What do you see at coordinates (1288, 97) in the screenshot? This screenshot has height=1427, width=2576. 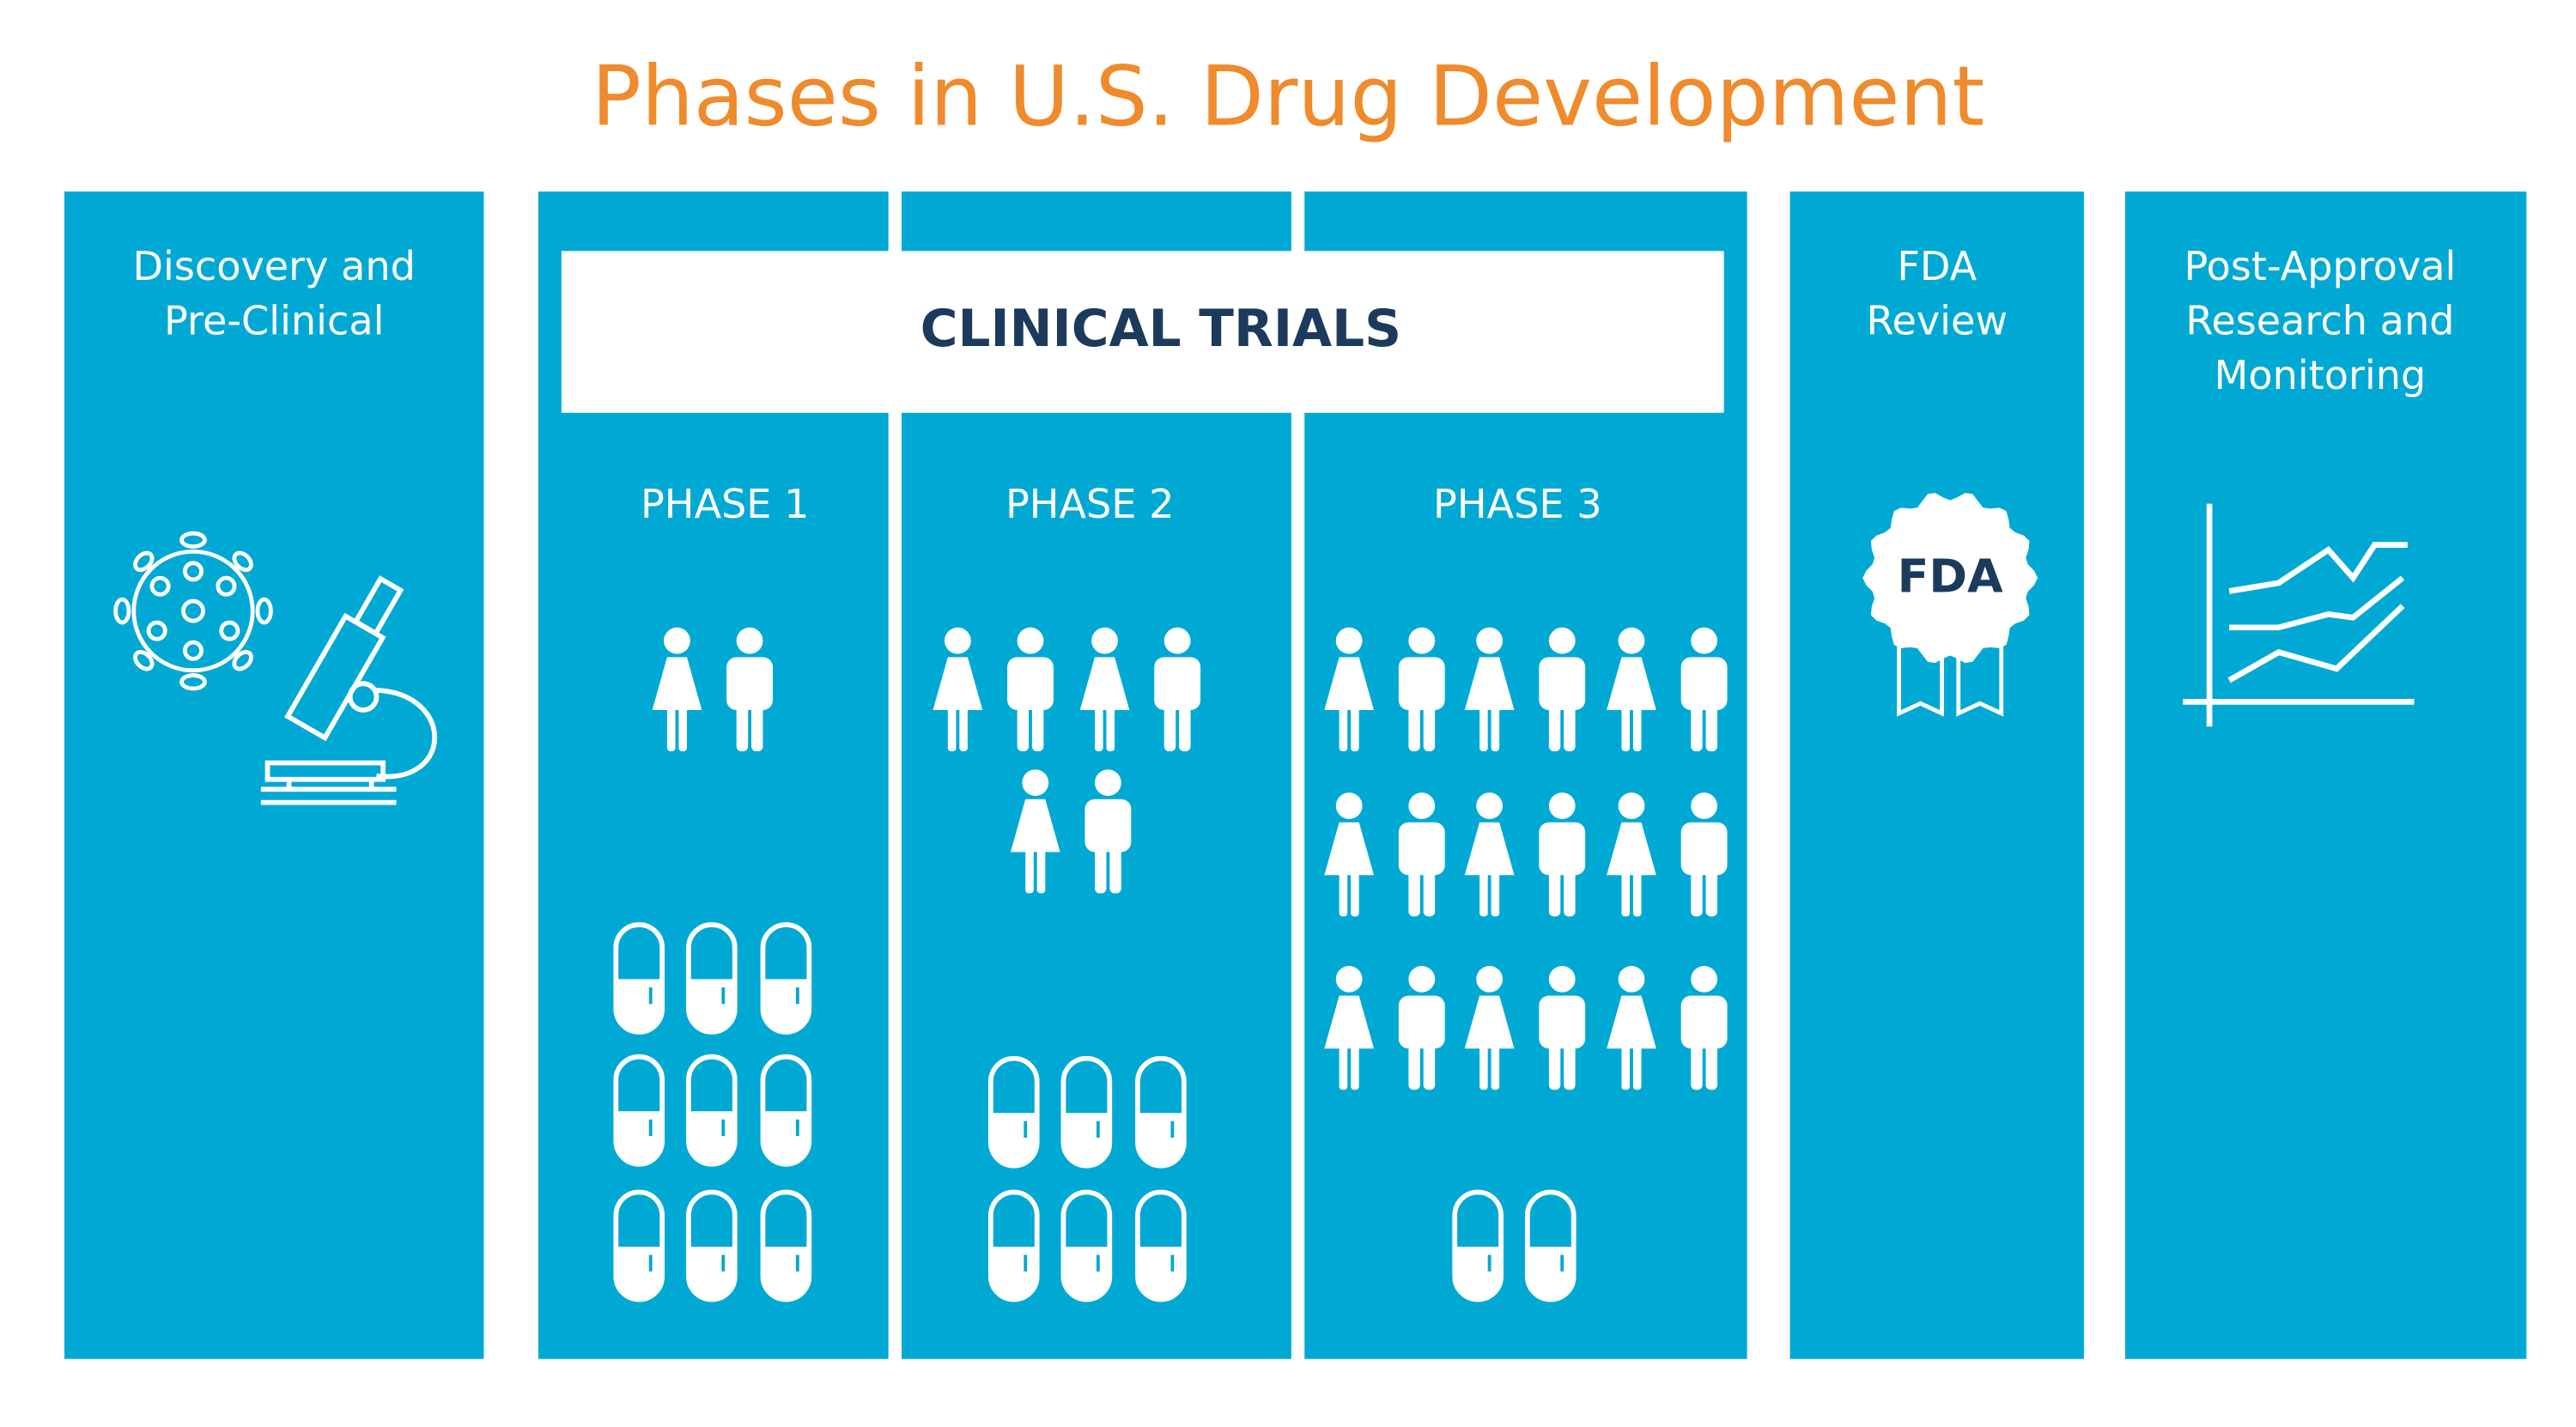 I see `title: Phases in U.S. Drug Development` at bounding box center [1288, 97].